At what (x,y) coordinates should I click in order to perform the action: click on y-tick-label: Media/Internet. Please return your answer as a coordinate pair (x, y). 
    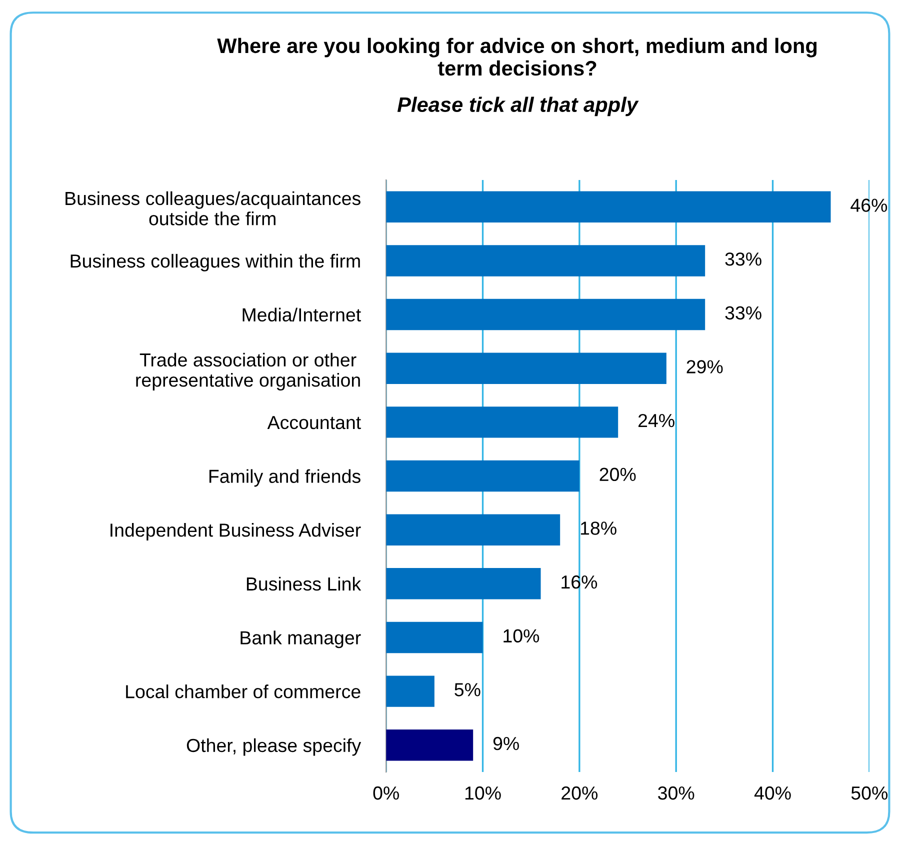
    Looking at the image, I should click on (301, 315).